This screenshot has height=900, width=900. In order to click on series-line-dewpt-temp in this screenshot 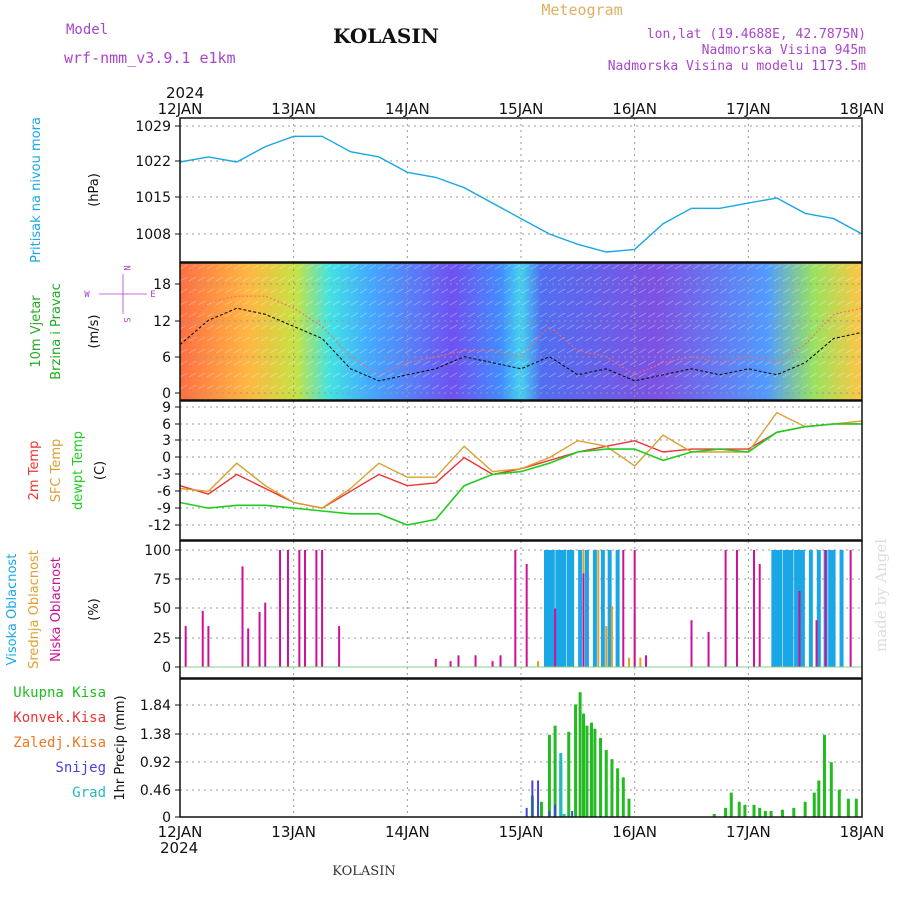, I will do `click(520, 474)`.